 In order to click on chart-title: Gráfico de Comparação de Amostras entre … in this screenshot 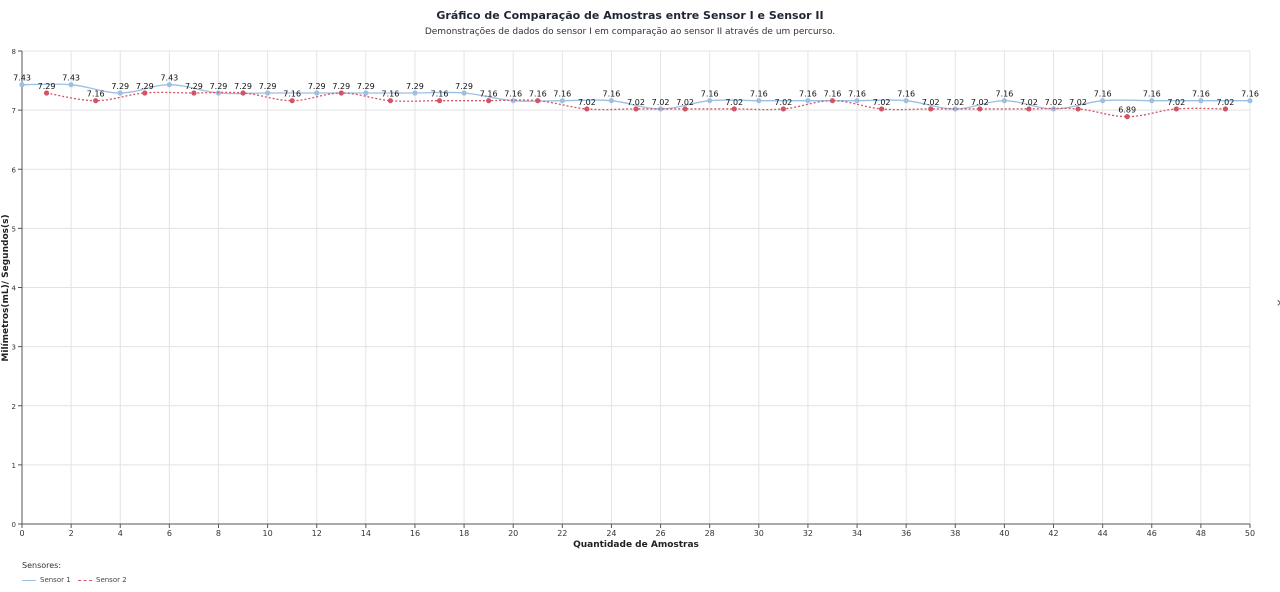, I will do `click(630, 15)`.